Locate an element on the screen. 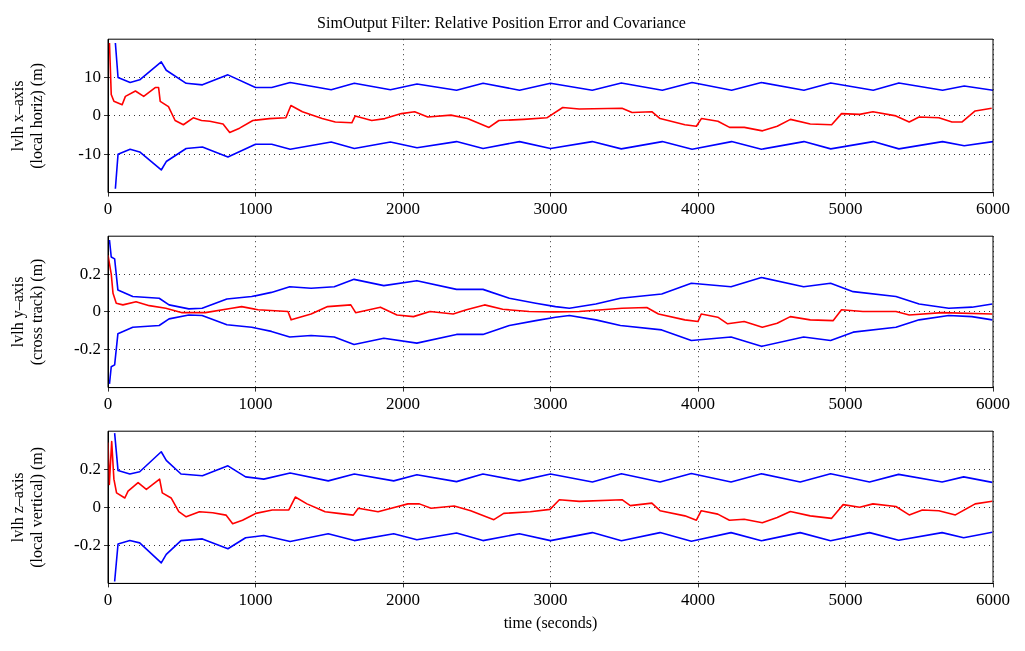  y-axis-title: lvlh z–axis (local vertical) (m) is located at coordinates (27, 507).